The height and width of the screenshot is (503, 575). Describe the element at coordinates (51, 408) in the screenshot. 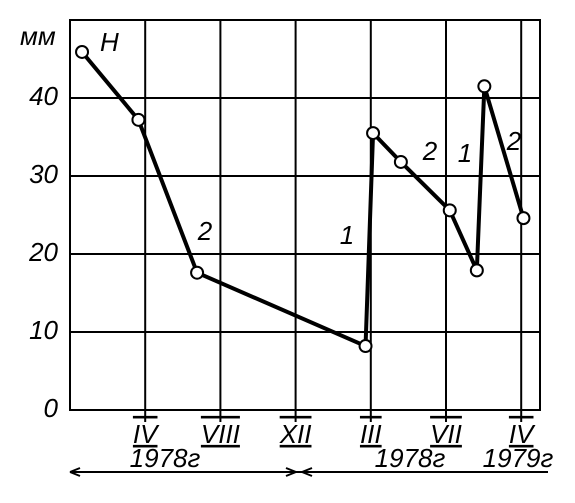

I see `y-tick-label: 0` at that location.